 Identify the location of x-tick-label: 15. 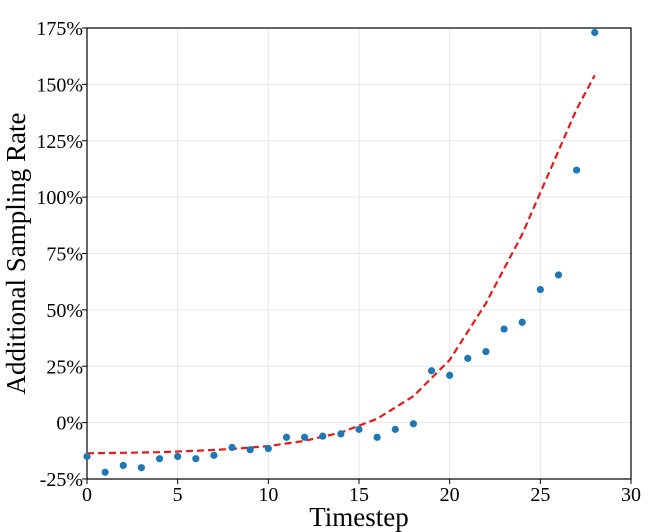
(359, 495).